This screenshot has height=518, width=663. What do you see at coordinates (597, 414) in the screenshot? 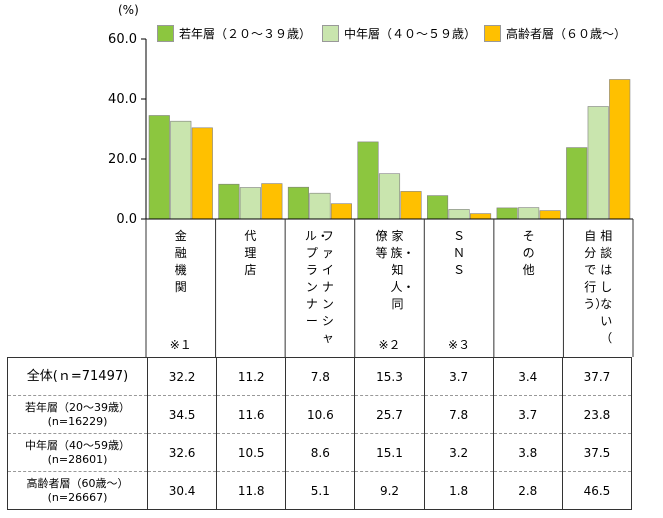
I see `table-cell: 23.8` at bounding box center [597, 414].